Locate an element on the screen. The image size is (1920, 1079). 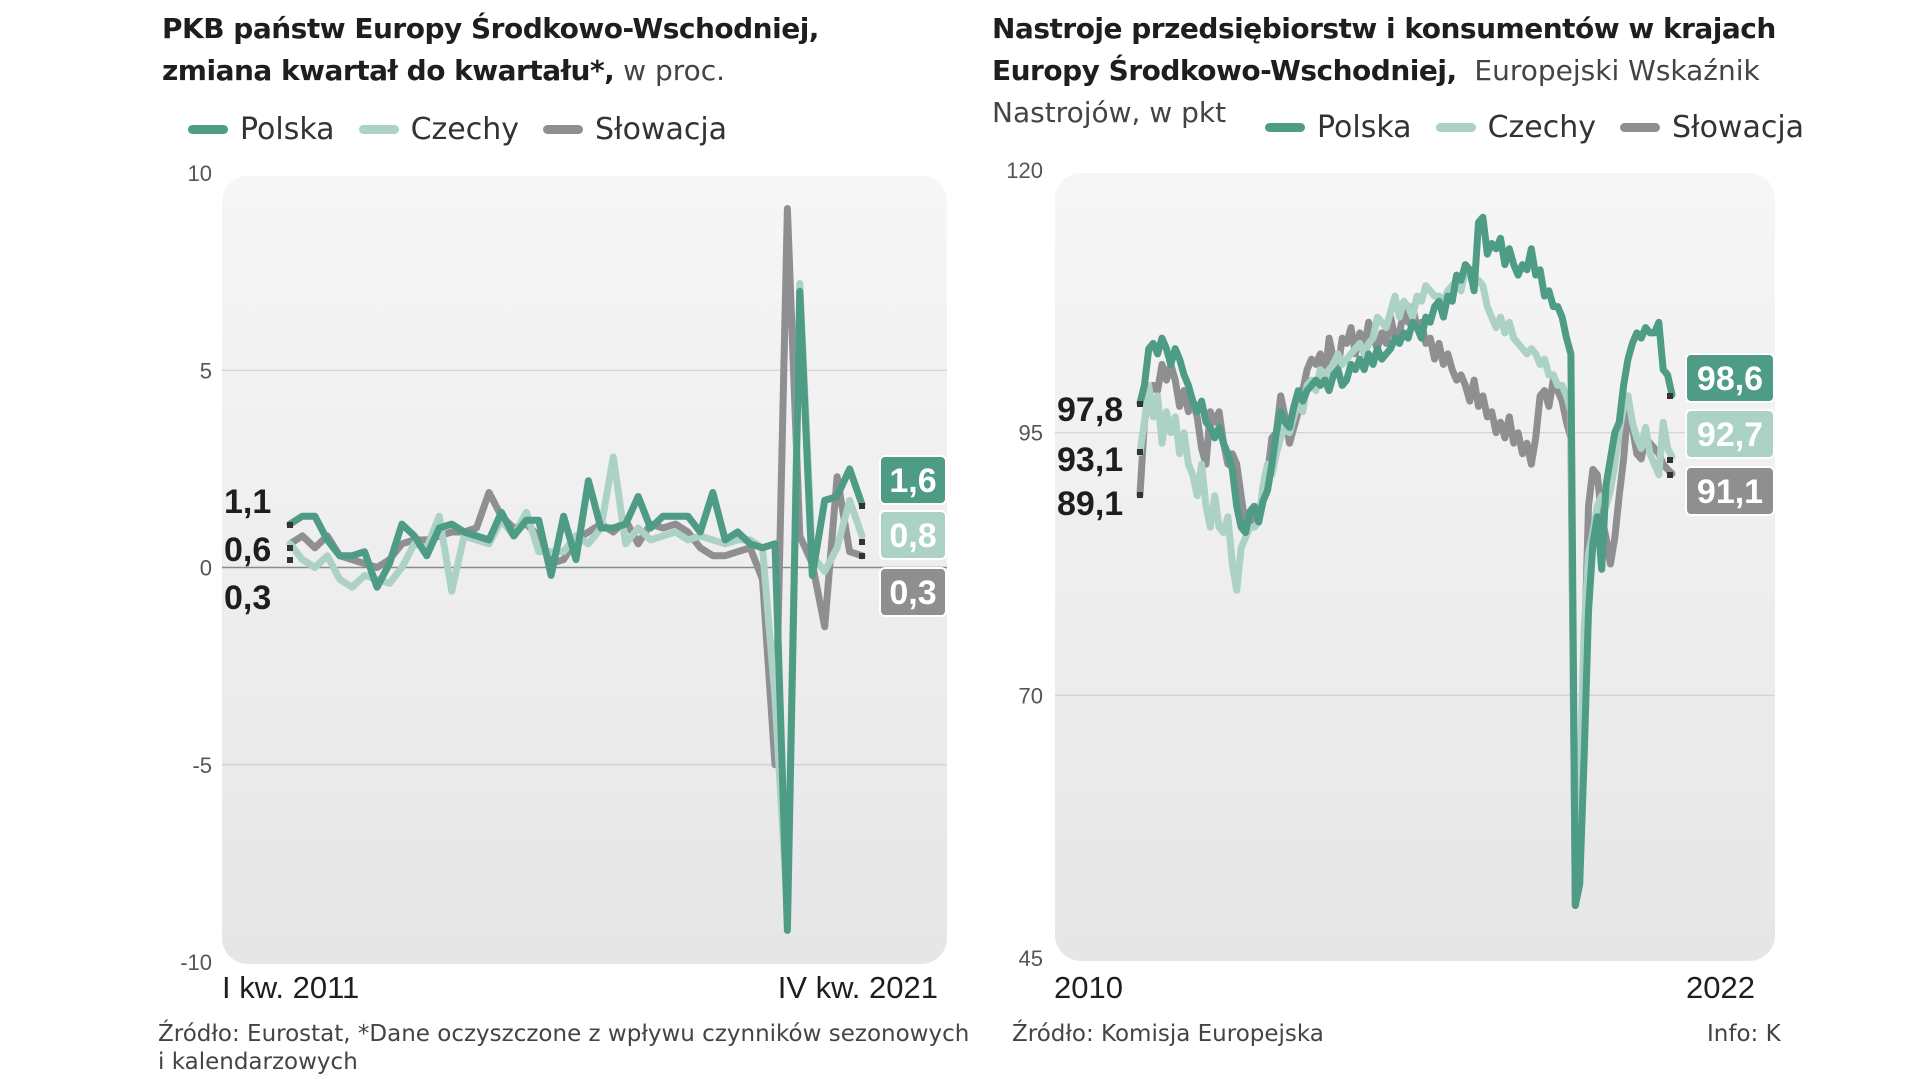
legend-label-polska: Polska is located at coordinates (287, 129).